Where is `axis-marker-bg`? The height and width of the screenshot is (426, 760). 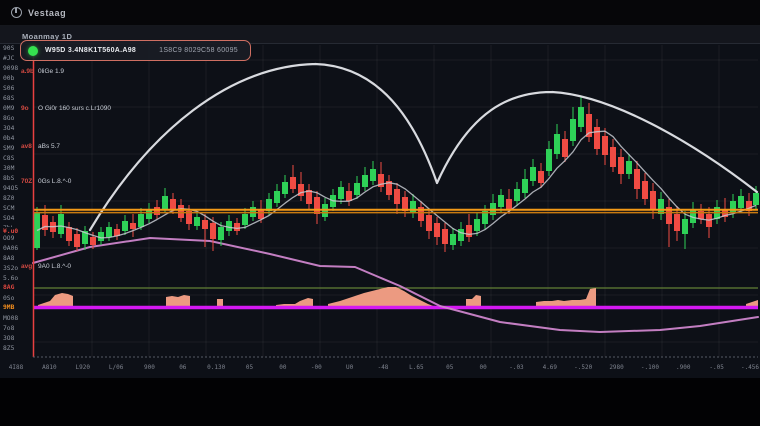 axis-marker-bg is located at coordinates (13, 307).